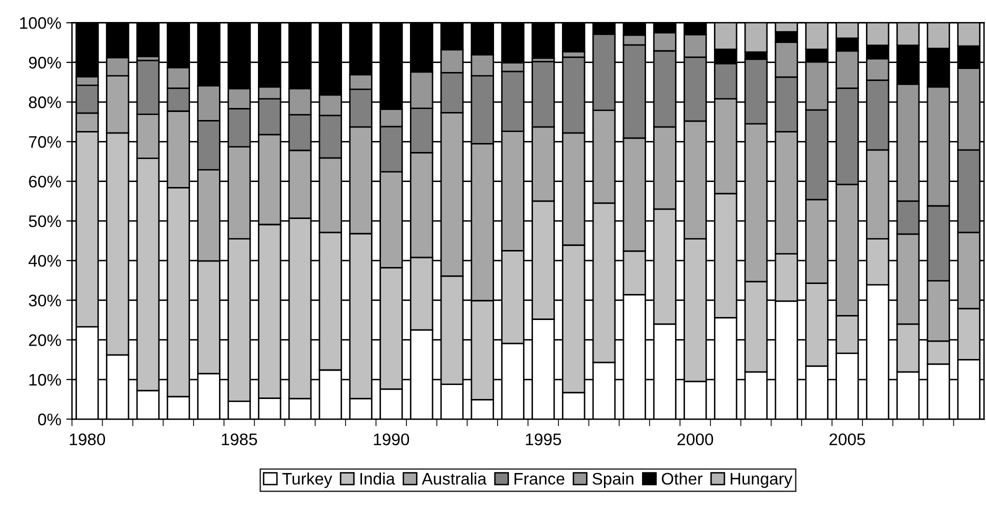 Image resolution: width=986 pixels, height=505 pixels. What do you see at coordinates (696, 439) in the screenshot?
I see `x-tick-label: 2000` at bounding box center [696, 439].